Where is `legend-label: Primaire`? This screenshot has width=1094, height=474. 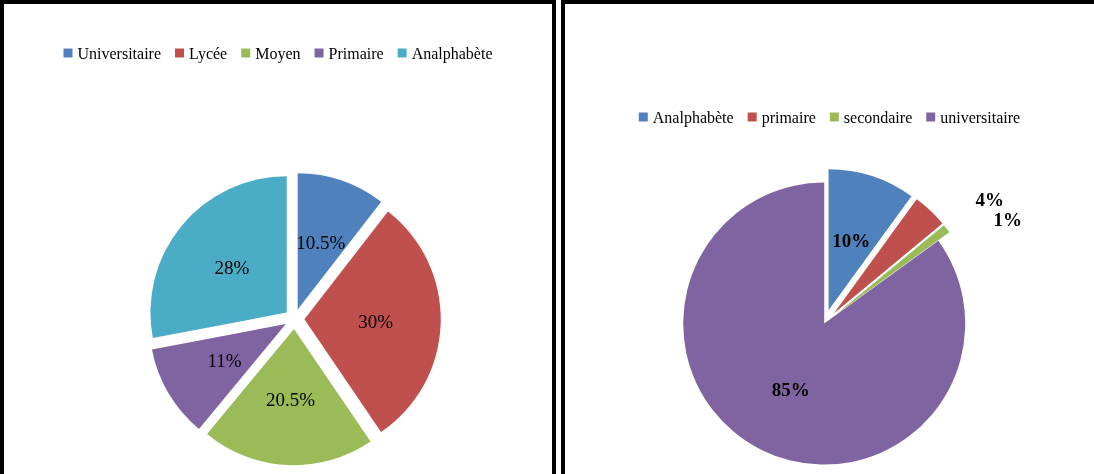
legend-label: Primaire is located at coordinates (356, 53).